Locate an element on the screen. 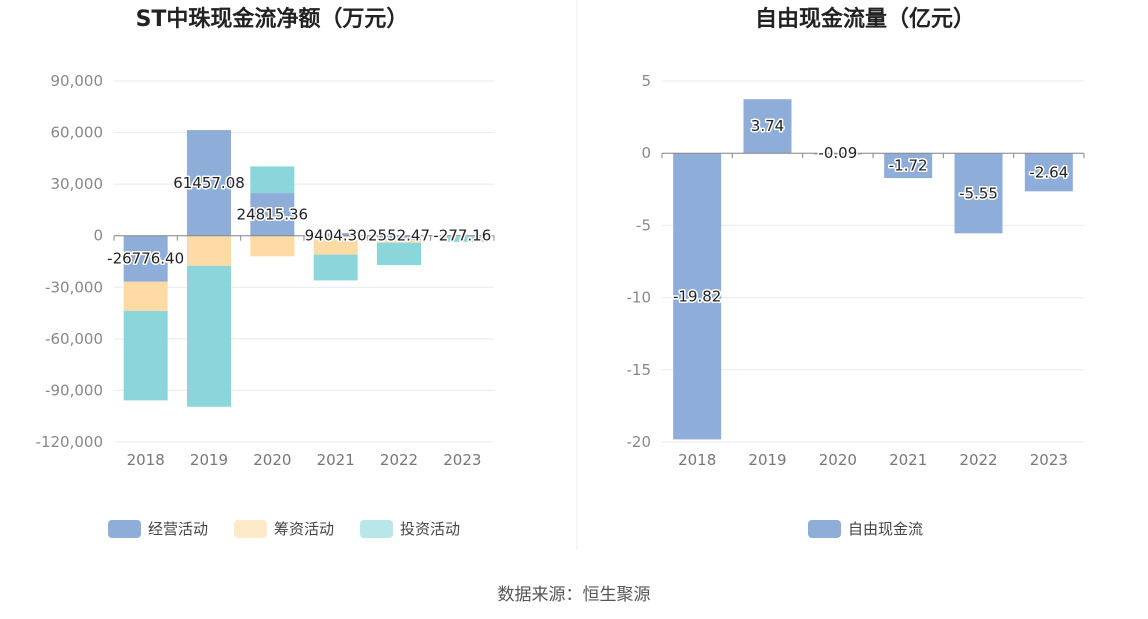 The height and width of the screenshot is (619, 1148). chart1-data-label: 24815.36 is located at coordinates (273, 214).